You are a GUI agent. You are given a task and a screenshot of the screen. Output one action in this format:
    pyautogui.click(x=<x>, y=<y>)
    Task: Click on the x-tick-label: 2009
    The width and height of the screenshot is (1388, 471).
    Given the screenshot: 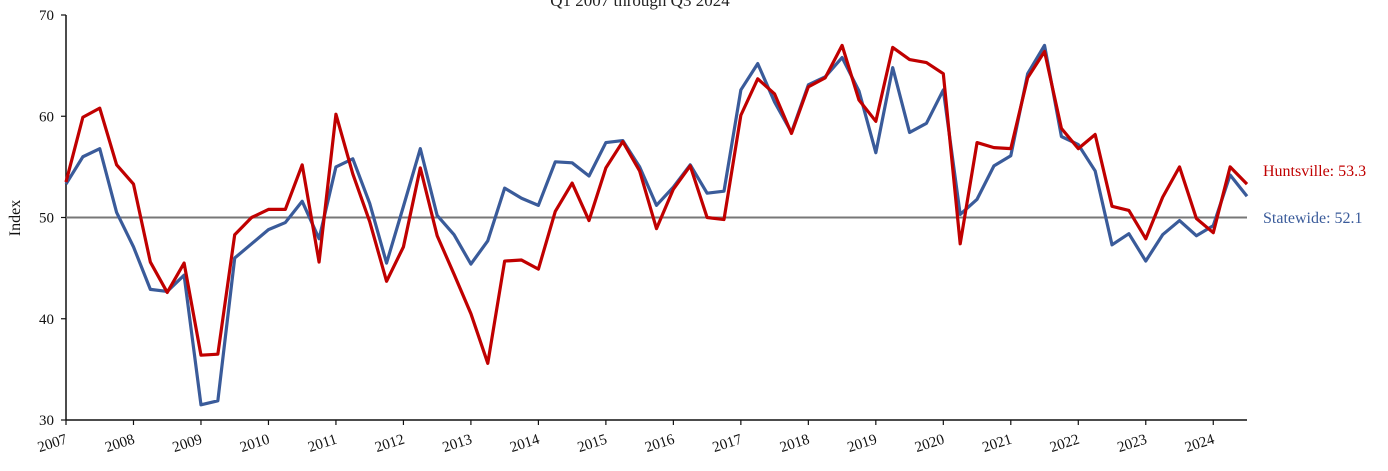 What is the action you would take?
    pyautogui.click(x=187, y=444)
    